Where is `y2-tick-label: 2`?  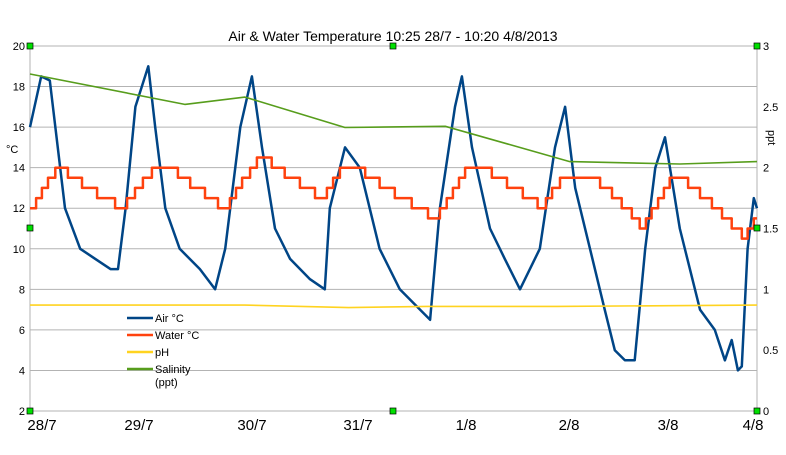
y2-tick-label: 2 is located at coordinates (766, 169).